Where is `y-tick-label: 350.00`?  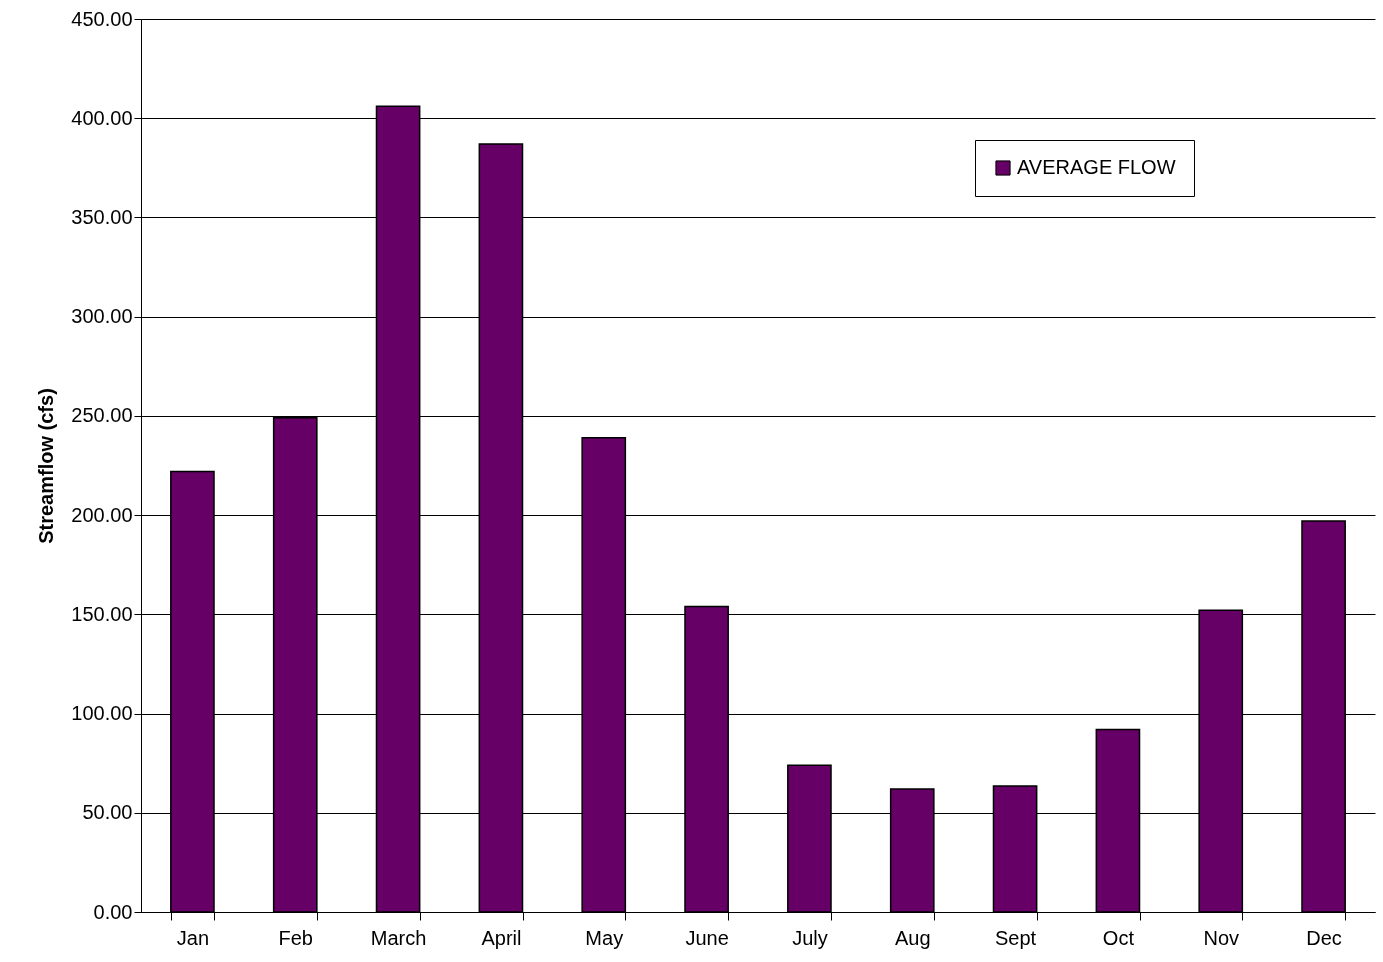
y-tick-label: 350.00 is located at coordinates (102, 216).